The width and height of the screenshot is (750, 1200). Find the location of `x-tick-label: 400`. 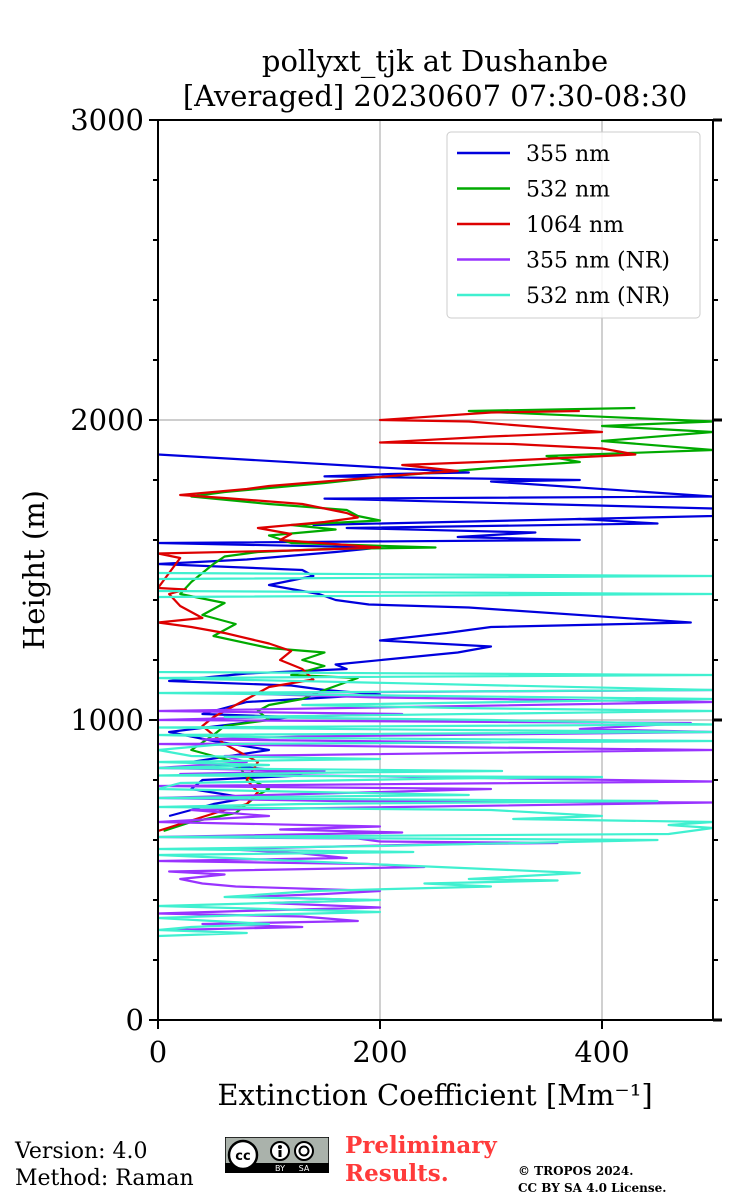

x-tick-label: 400 is located at coordinates (601, 1052).